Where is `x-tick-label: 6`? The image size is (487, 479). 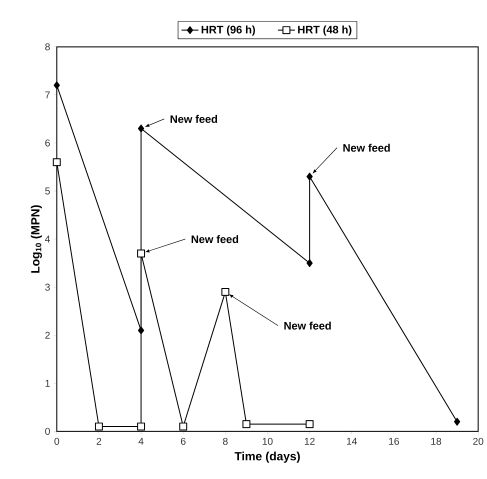
x-tick-label: 6 is located at coordinates (183, 441).